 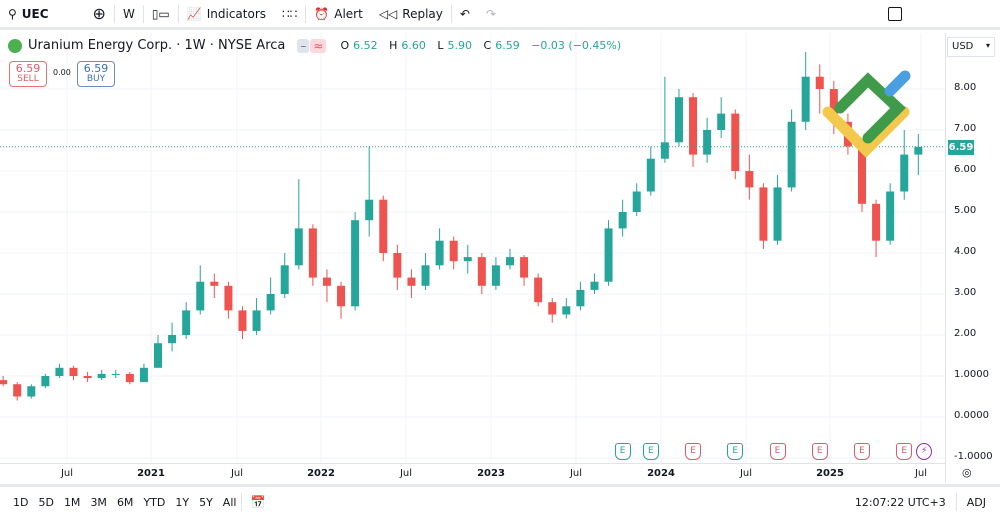 What do you see at coordinates (128, 13) in the screenshot?
I see `interval-button: W` at bounding box center [128, 13].